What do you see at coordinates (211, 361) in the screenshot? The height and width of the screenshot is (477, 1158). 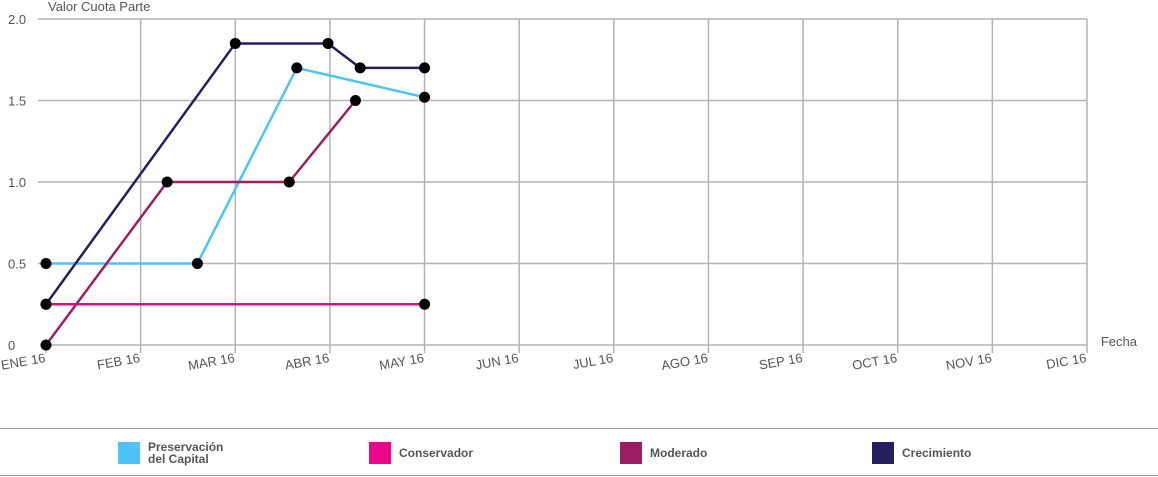 I see `x-tick-label: MAR 16` at bounding box center [211, 361].